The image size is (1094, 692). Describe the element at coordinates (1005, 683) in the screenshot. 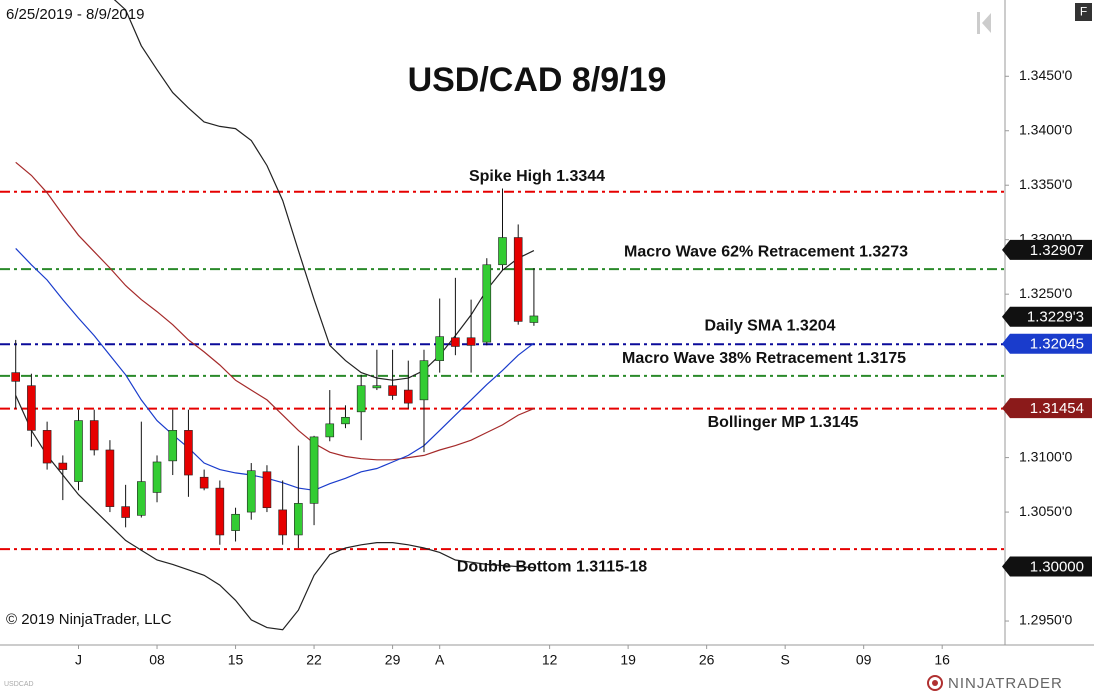

I see `logo: NINJATRADER` at that location.